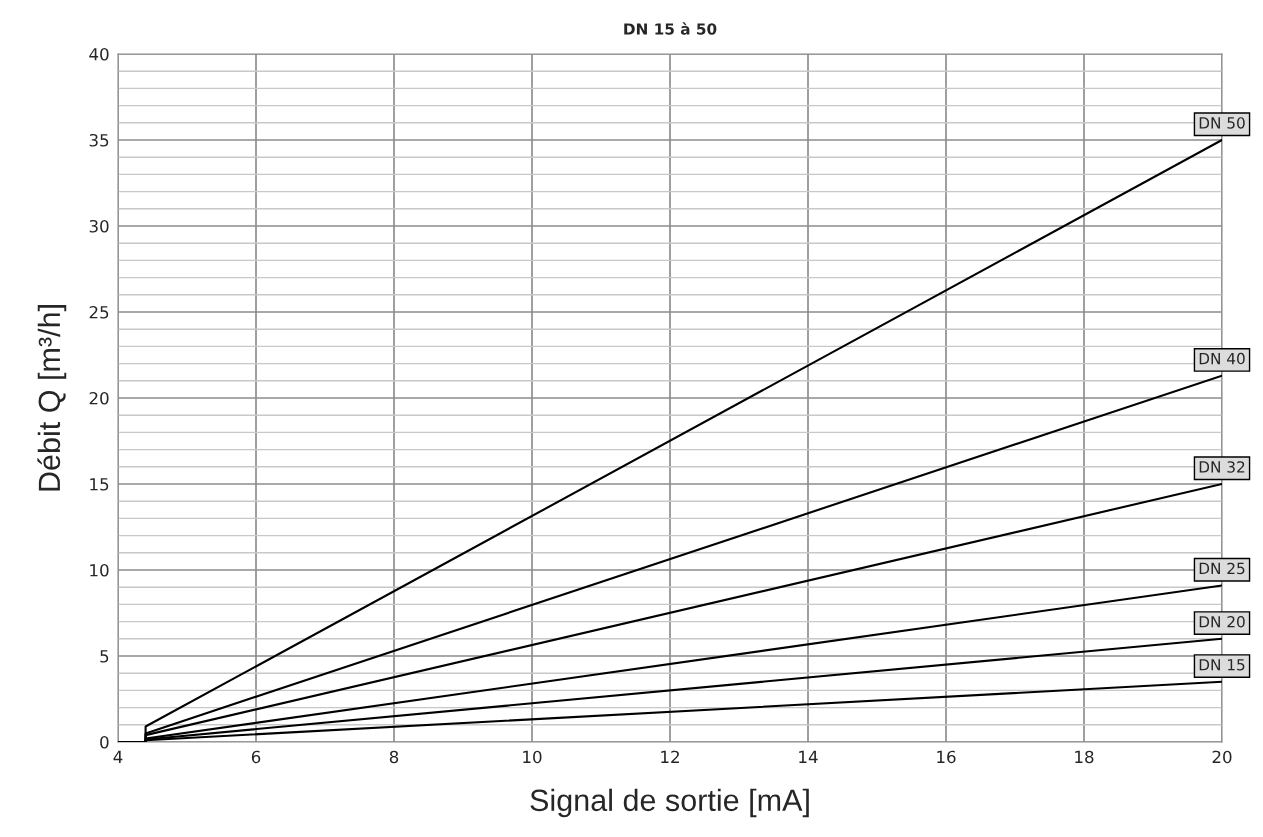 The height and width of the screenshot is (837, 1263). Describe the element at coordinates (808, 756) in the screenshot. I see `x-tick-label: 14` at that location.